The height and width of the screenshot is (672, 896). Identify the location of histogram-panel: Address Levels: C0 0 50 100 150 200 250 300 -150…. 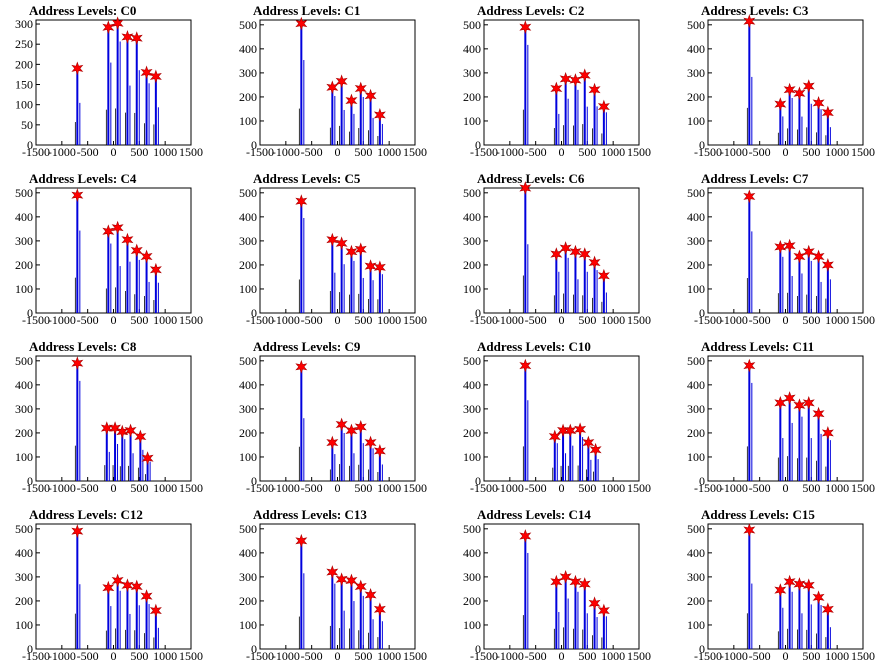
(112, 84).